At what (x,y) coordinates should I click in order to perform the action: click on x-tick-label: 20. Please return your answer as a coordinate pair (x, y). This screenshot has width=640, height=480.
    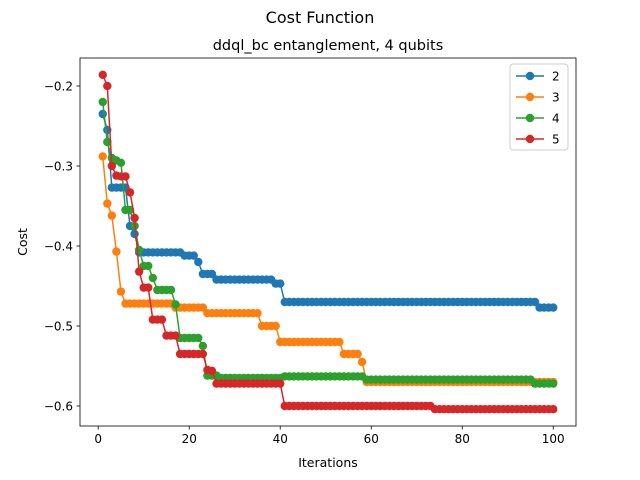
    Looking at the image, I should click on (189, 439).